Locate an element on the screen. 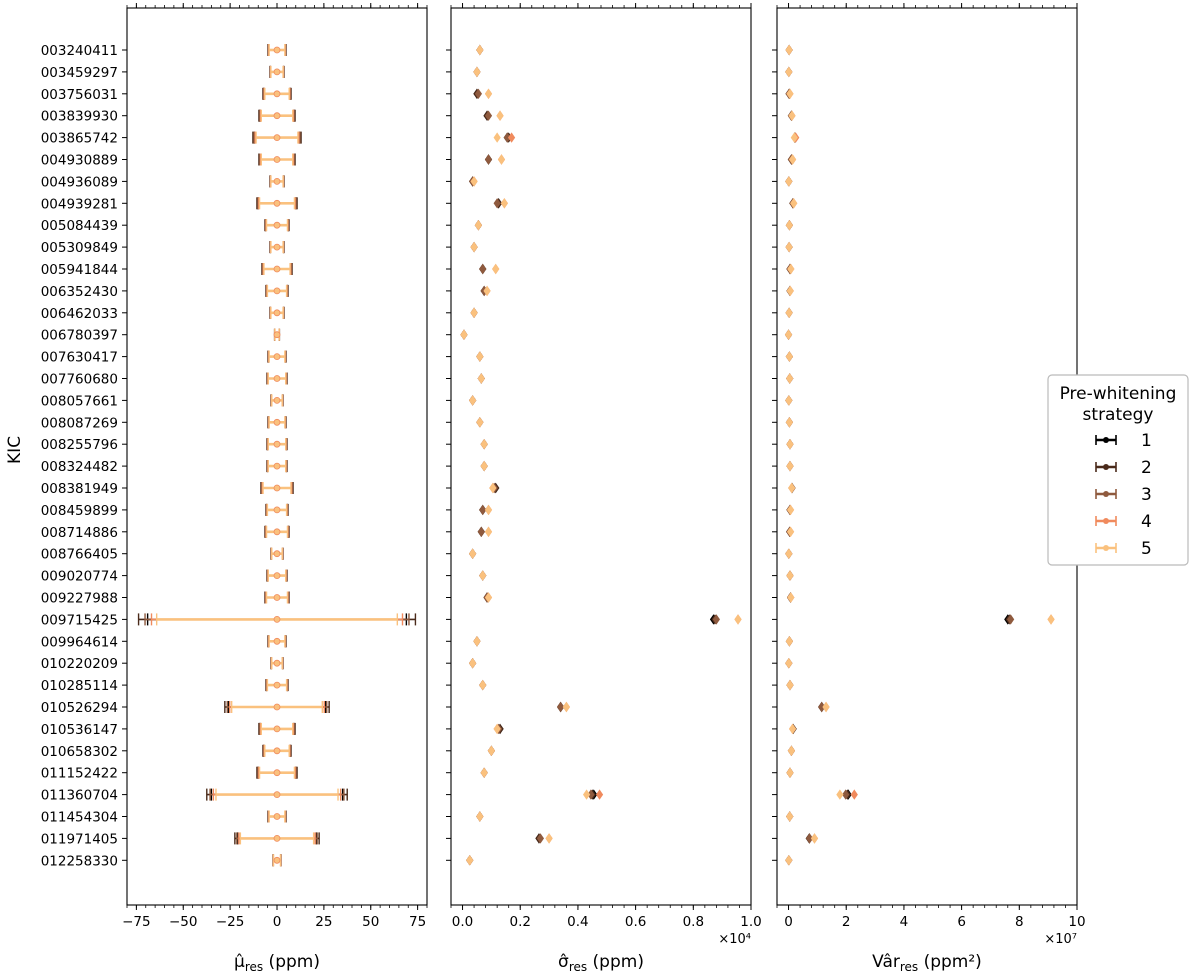 The width and height of the screenshot is (1200, 976). y-tick-label: 010536147 is located at coordinates (79, 730).